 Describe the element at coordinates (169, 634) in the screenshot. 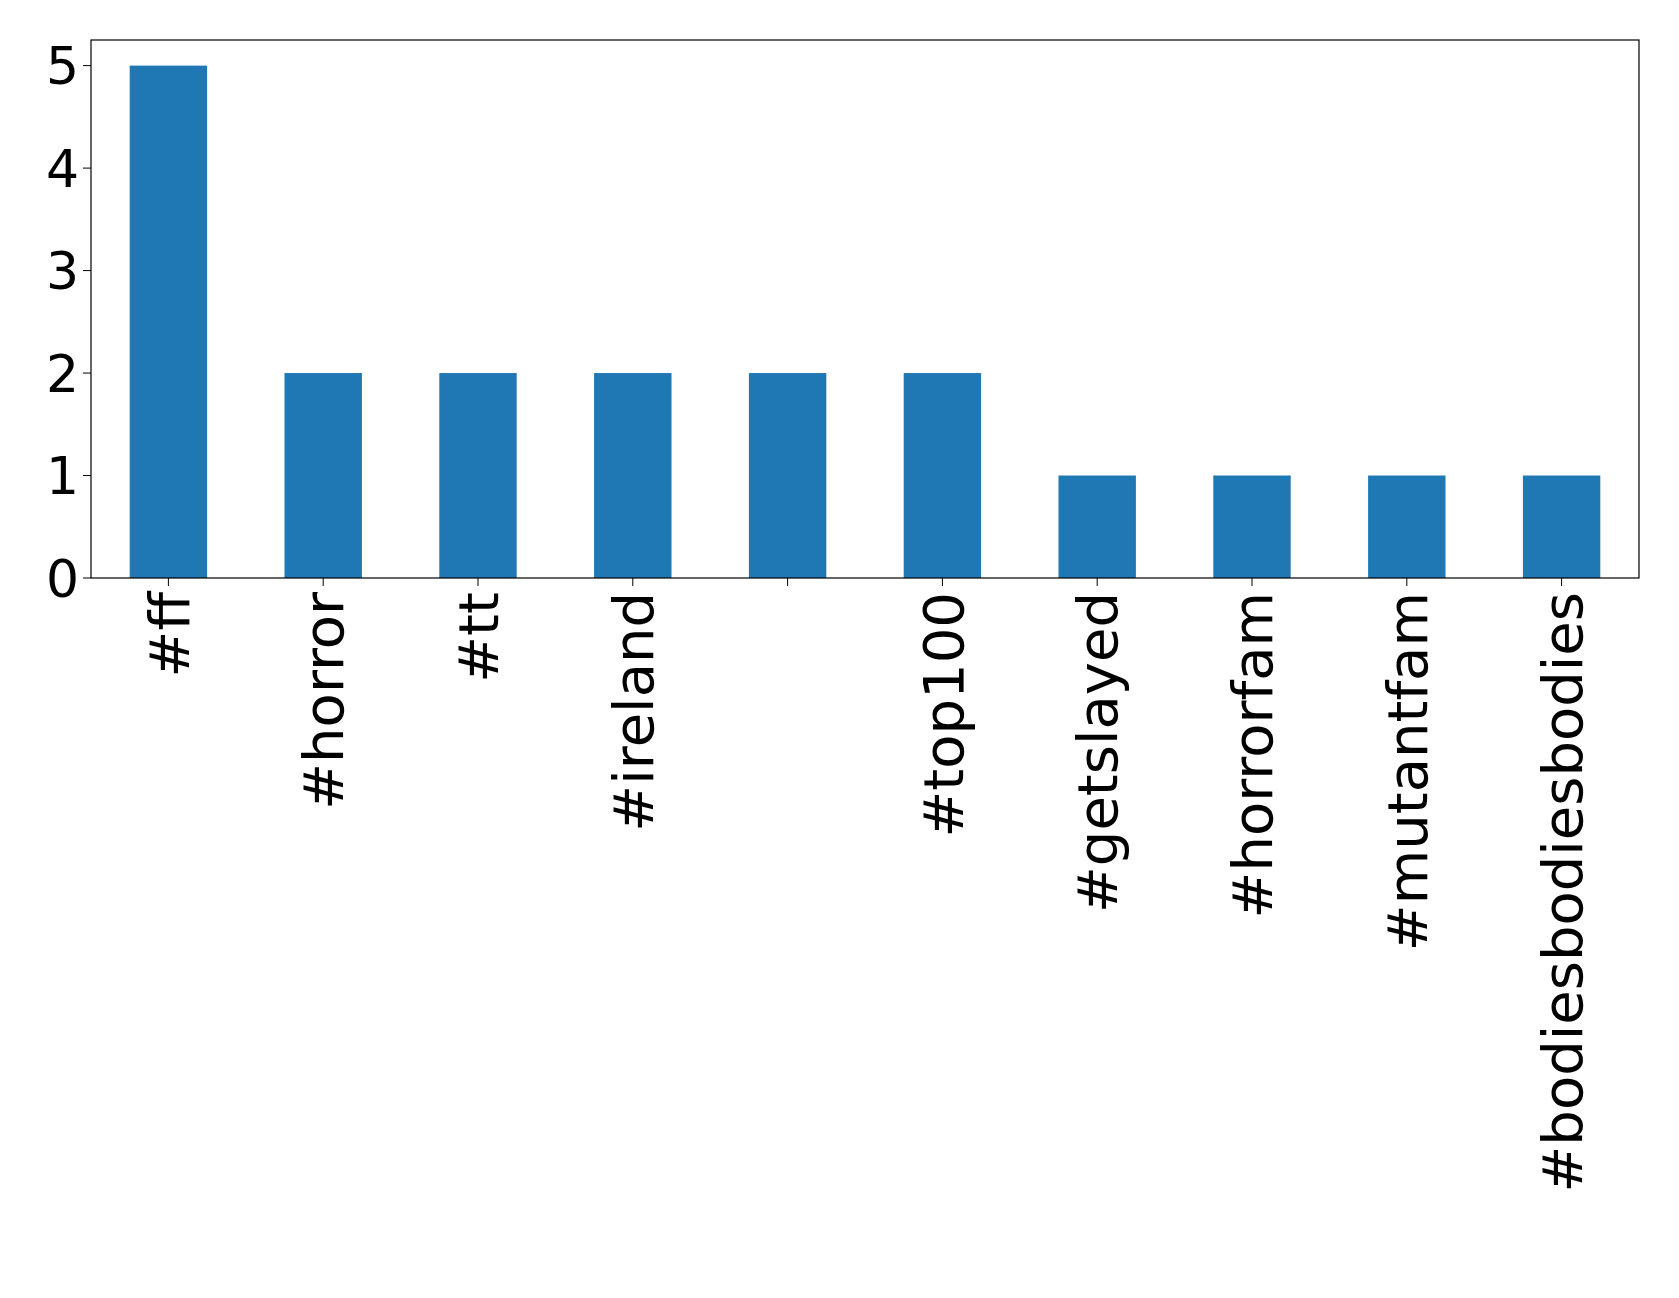

I see `x-tick-label: #ff` at that location.